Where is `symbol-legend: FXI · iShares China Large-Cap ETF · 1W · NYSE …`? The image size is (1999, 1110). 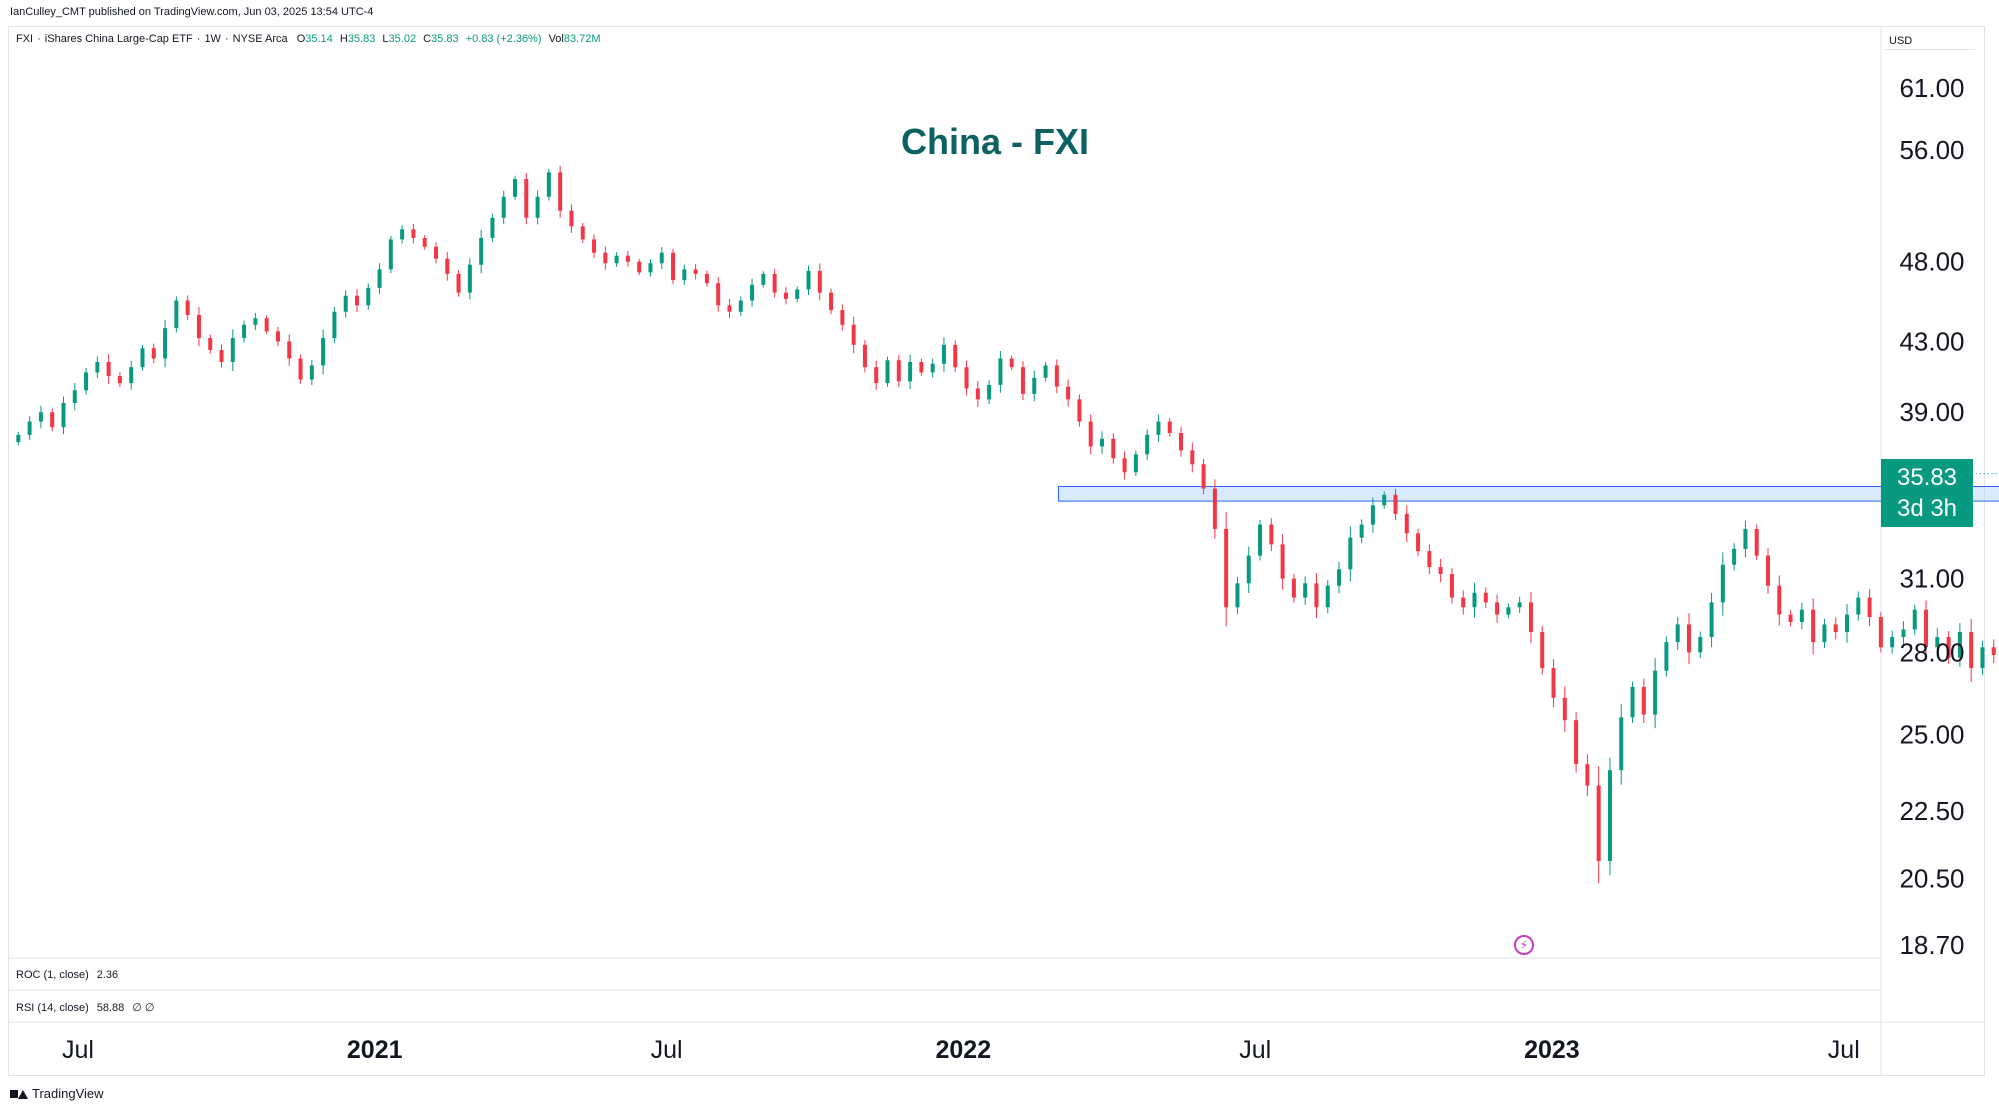
symbol-legend: FXI · iShares China Large-Cap ETF · 1W · NYSE … is located at coordinates (308, 39).